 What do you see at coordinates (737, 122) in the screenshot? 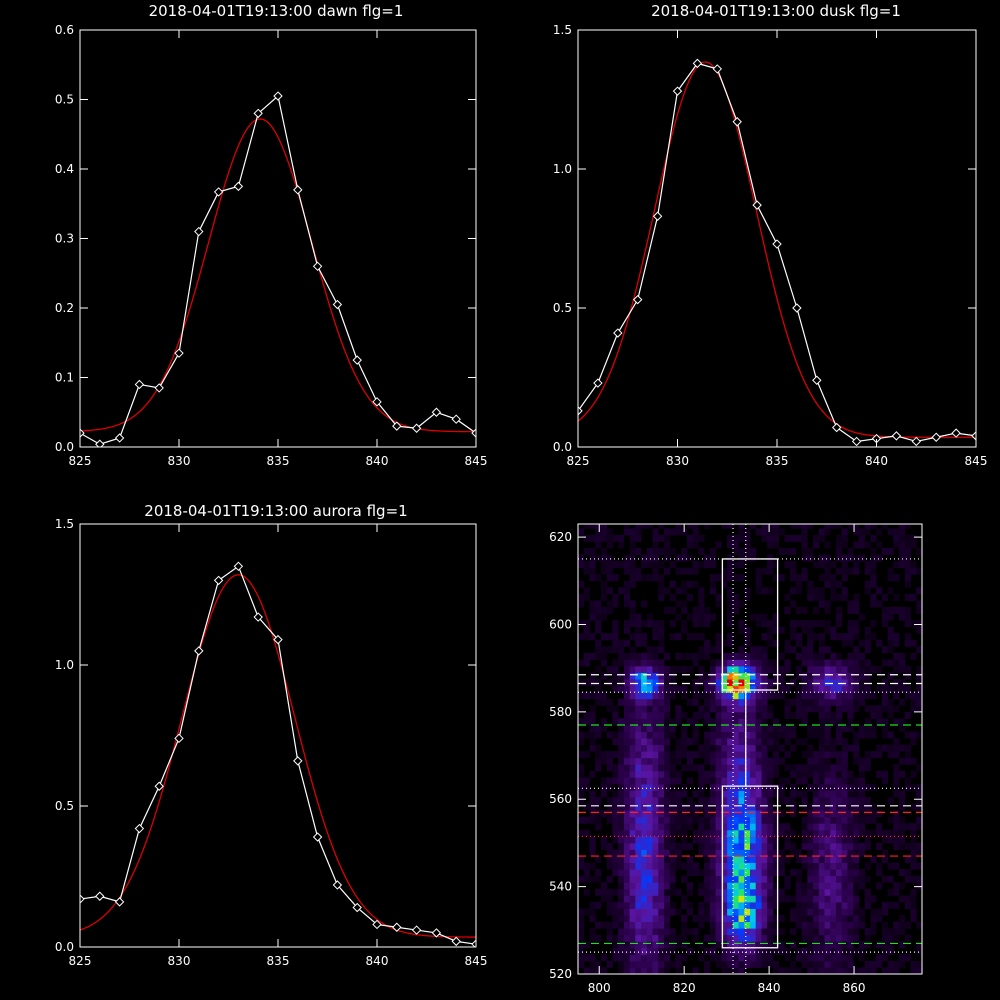
I see `dusk-data-point` at bounding box center [737, 122].